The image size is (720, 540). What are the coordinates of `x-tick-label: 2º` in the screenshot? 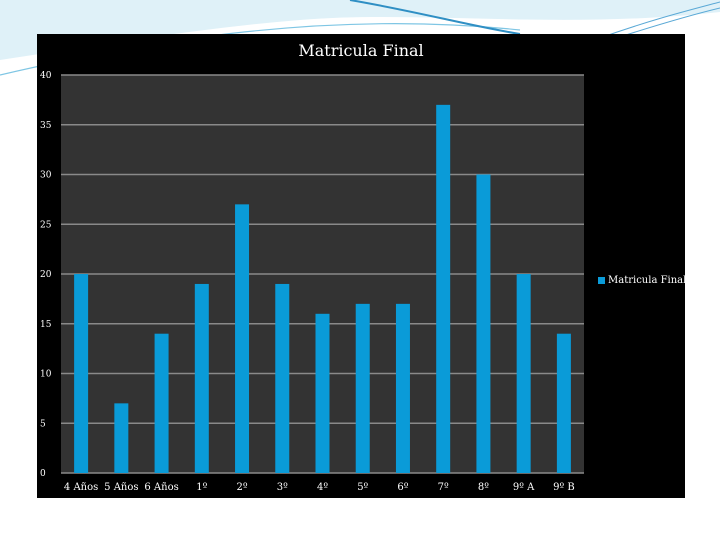 It's located at (241, 487).